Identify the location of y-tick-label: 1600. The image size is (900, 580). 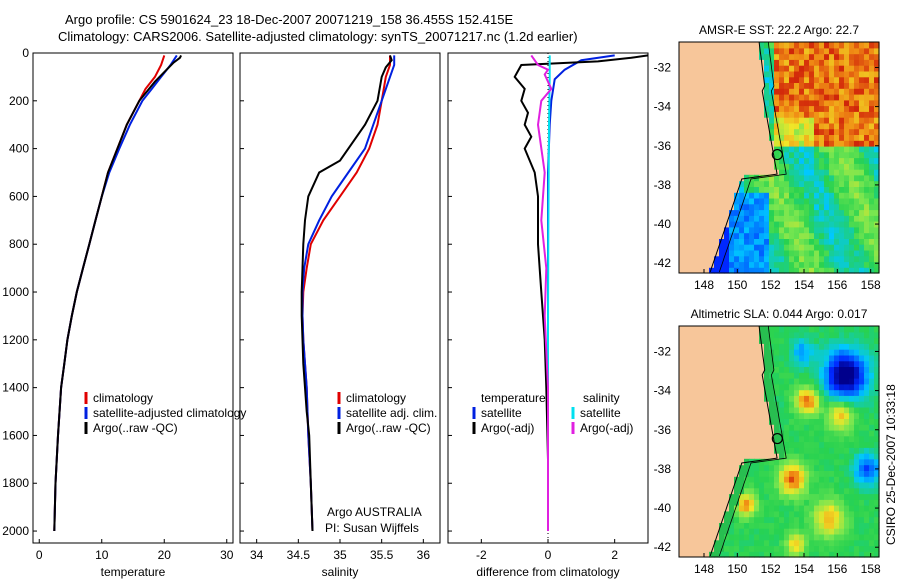
(15, 435).